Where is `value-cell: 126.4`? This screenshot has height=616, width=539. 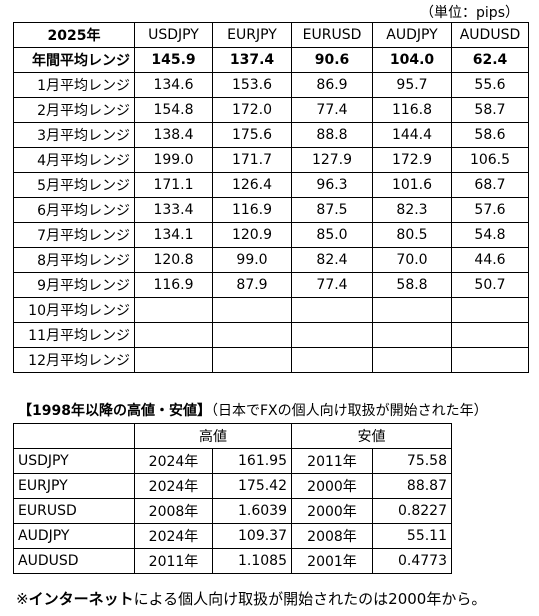 value-cell: 126.4 is located at coordinates (252, 185).